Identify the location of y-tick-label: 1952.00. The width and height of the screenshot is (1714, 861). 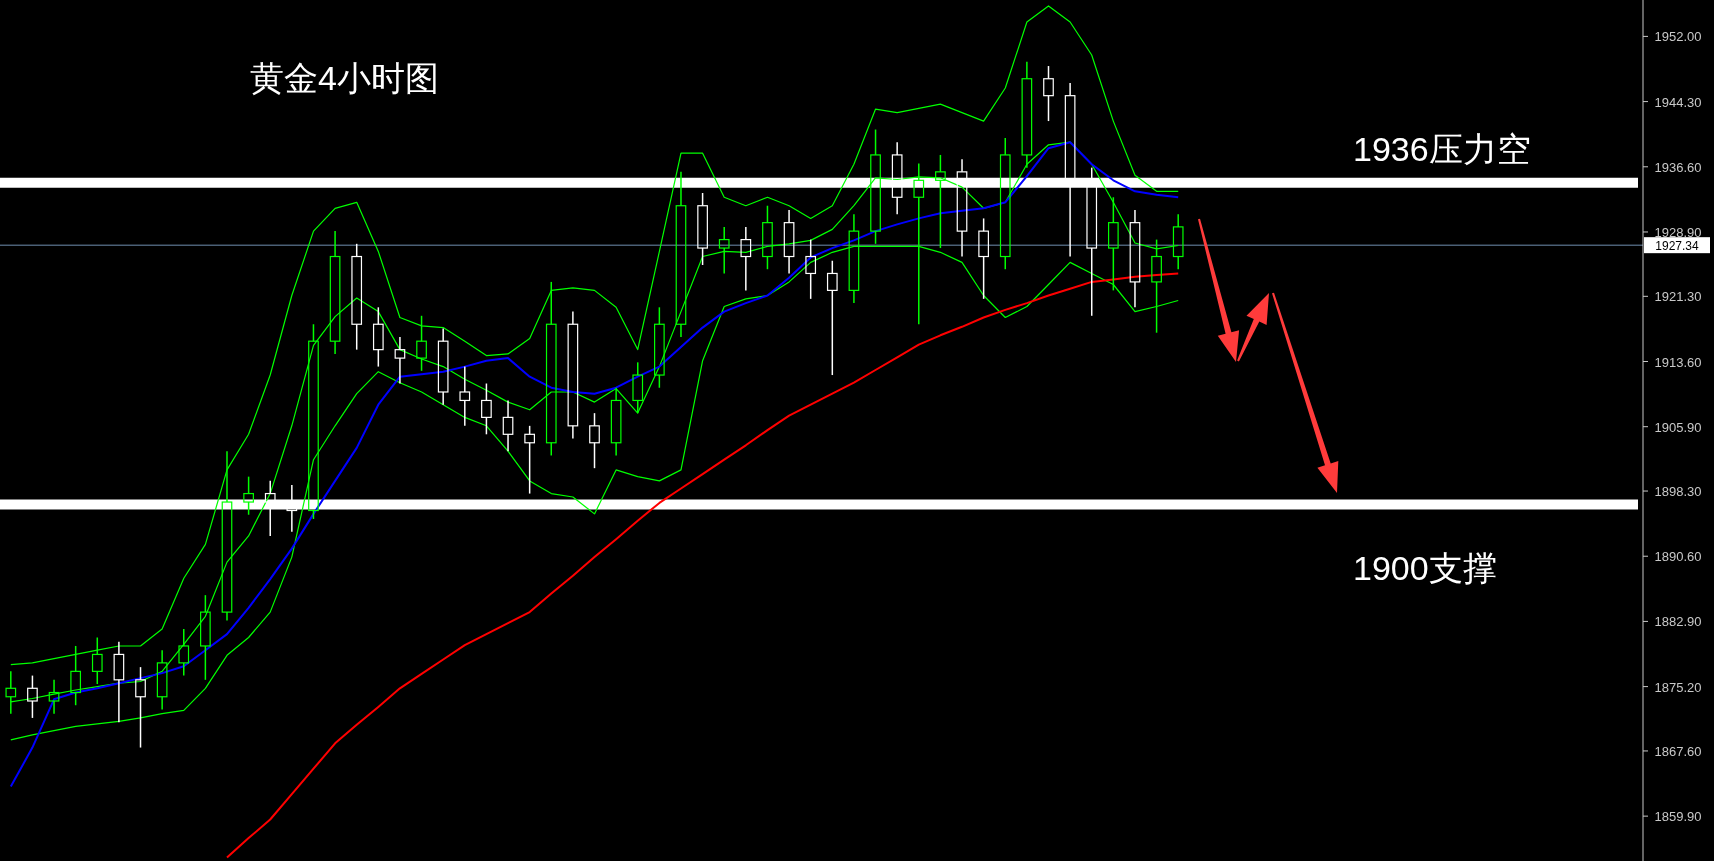
(1678, 37).